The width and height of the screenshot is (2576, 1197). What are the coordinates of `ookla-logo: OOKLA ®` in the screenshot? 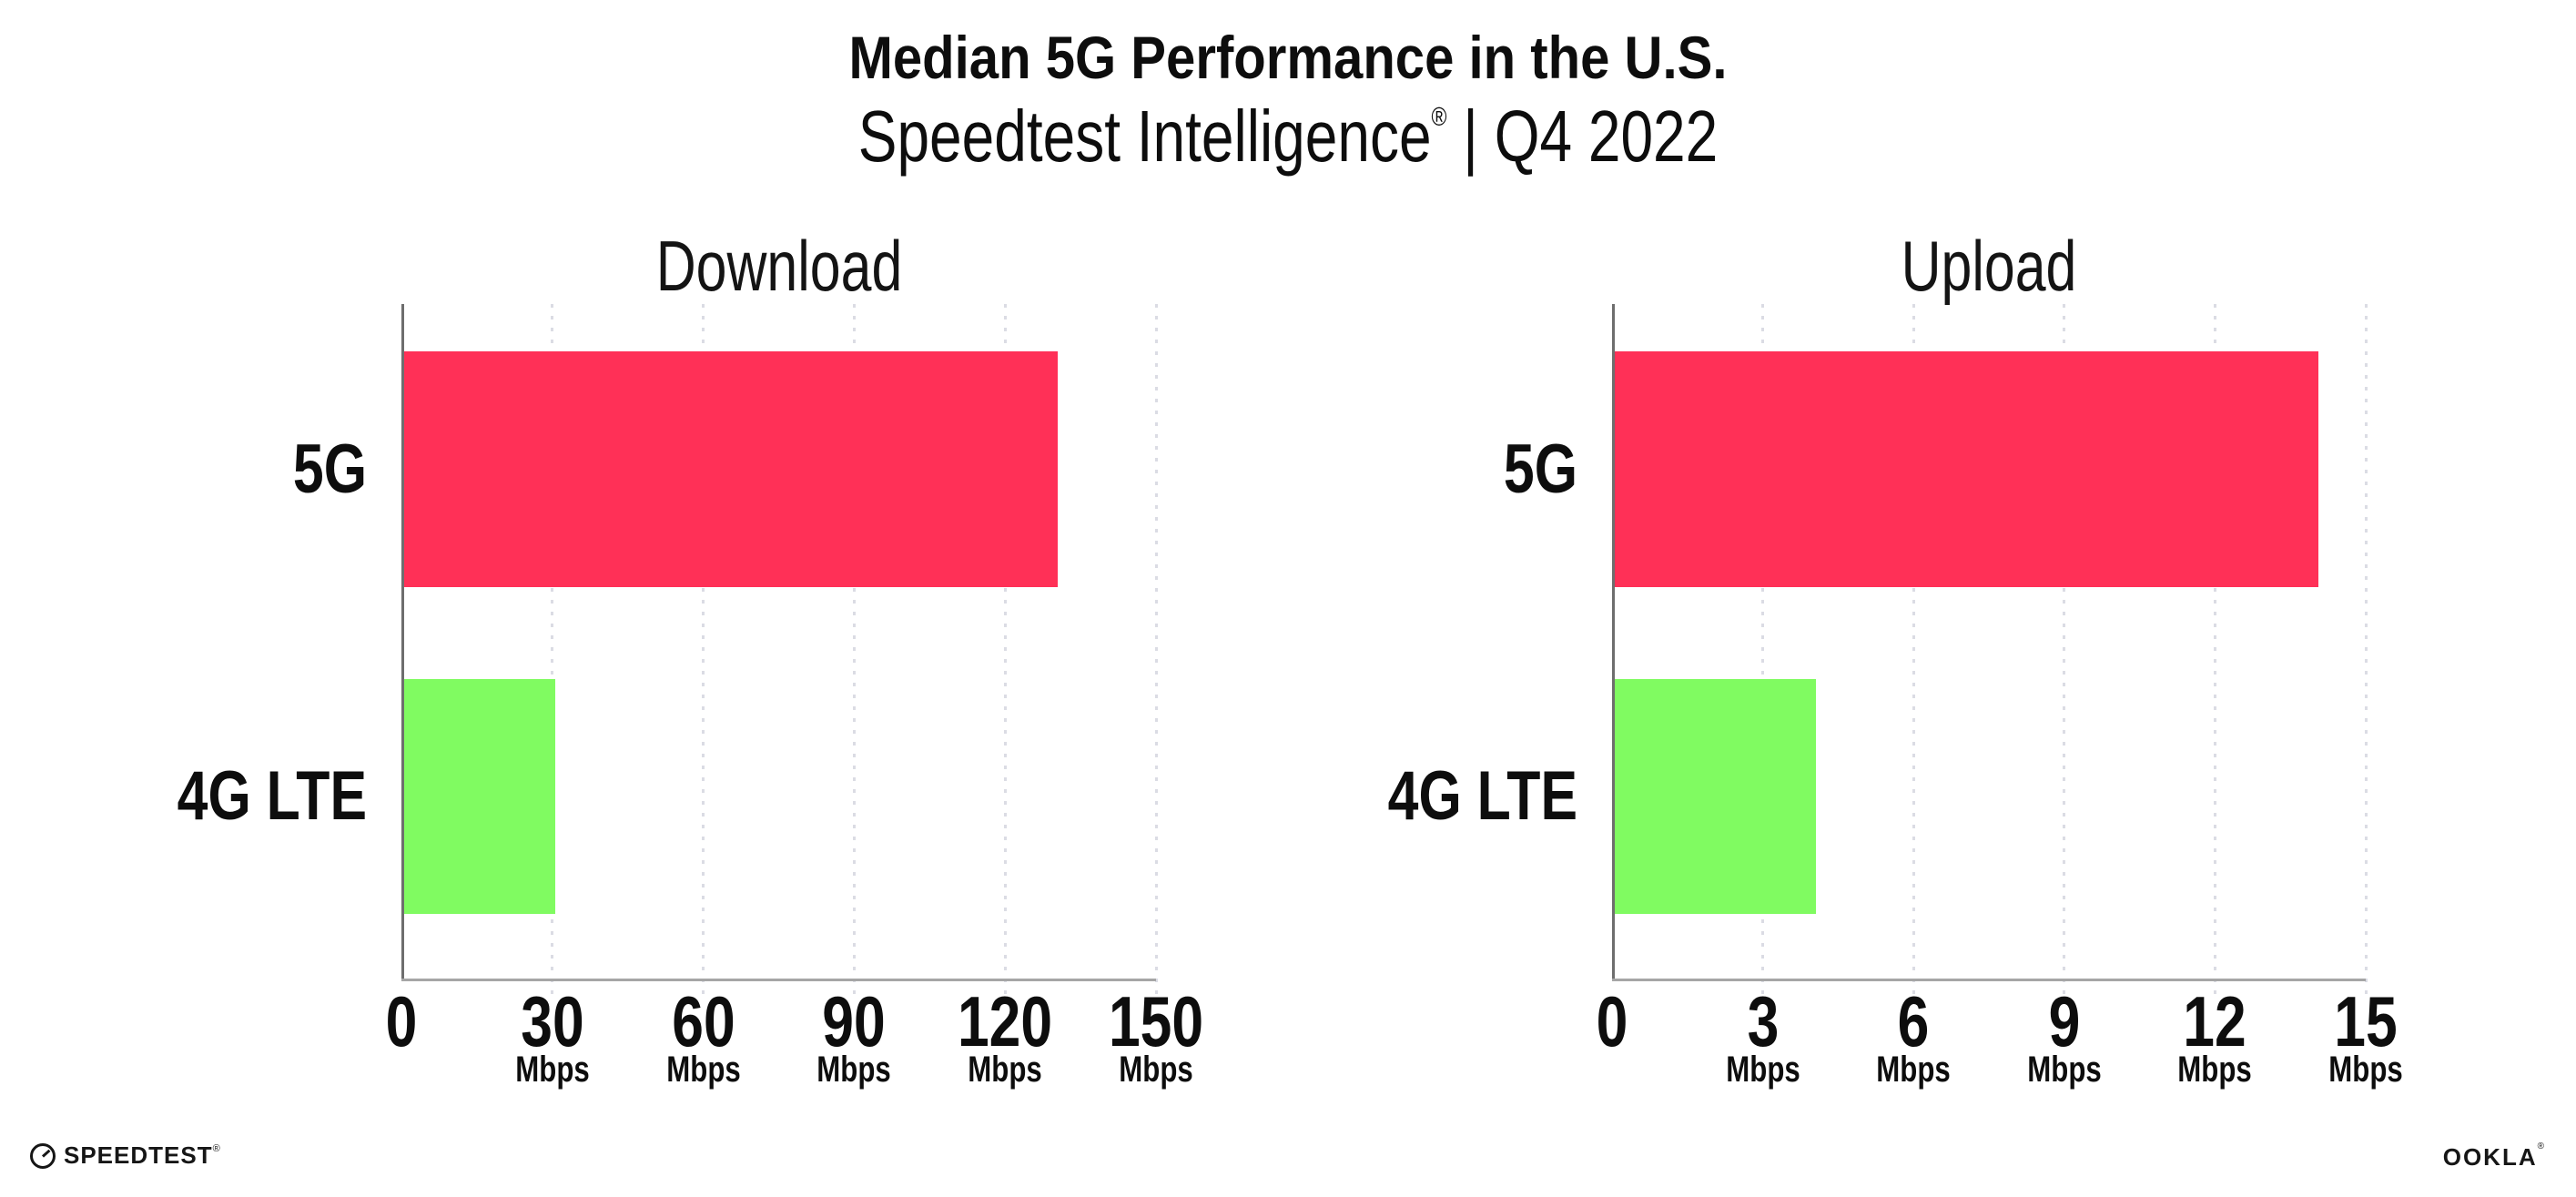 It's located at (2493, 1156).